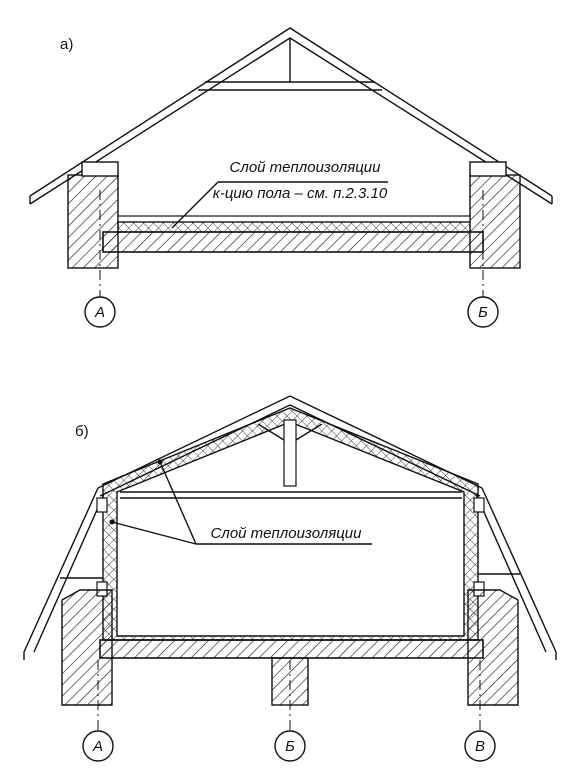 This screenshot has height=778, width=581. What do you see at coordinates (66, 44) in the screenshot?
I see `figure-label: а)` at bounding box center [66, 44].